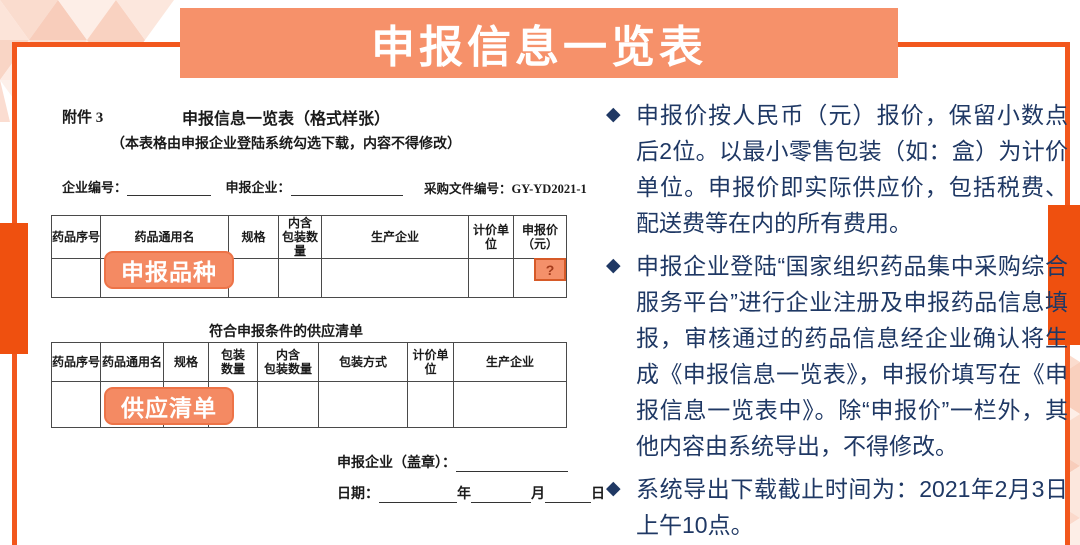 The image size is (1080, 545). I want to click on date-label: 日期：, so click(358, 494).